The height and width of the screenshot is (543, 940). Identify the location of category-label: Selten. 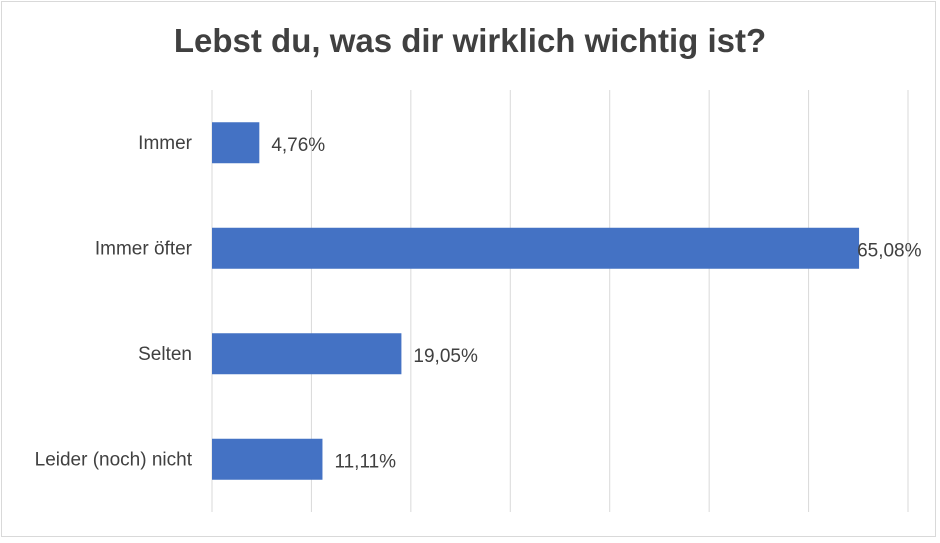
(165, 354).